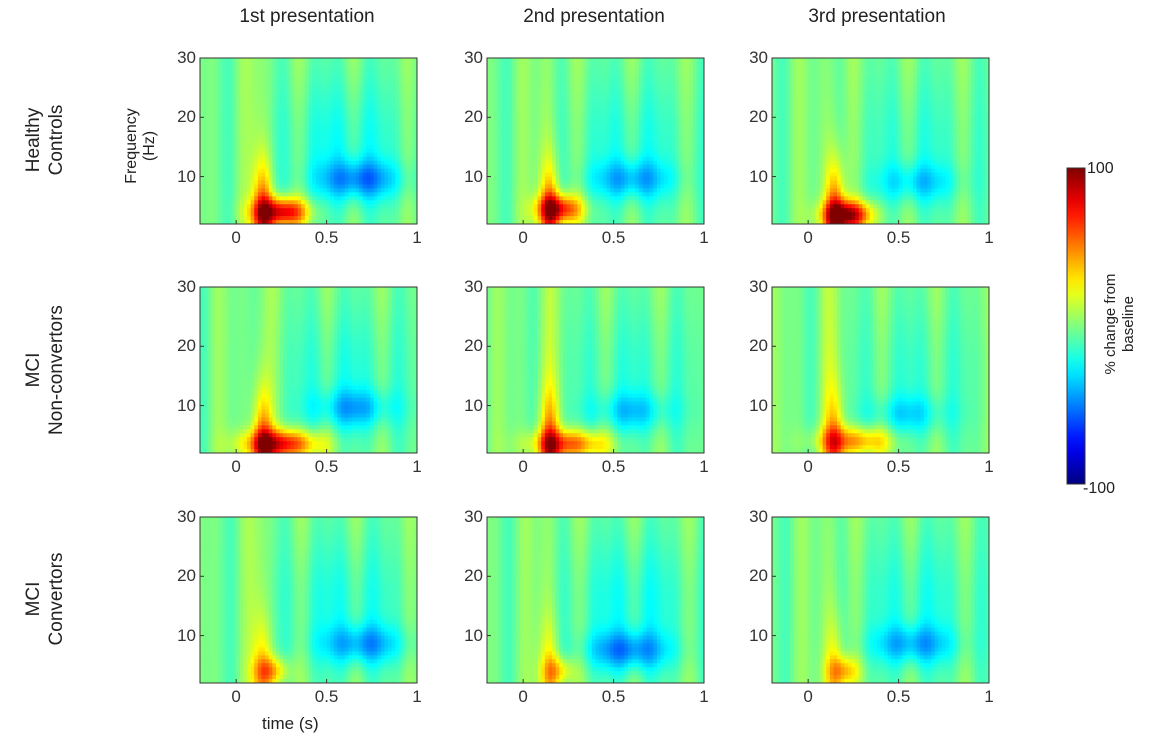 This screenshot has width=1151, height=743. I want to click on panel-frame, so click(308, 141).